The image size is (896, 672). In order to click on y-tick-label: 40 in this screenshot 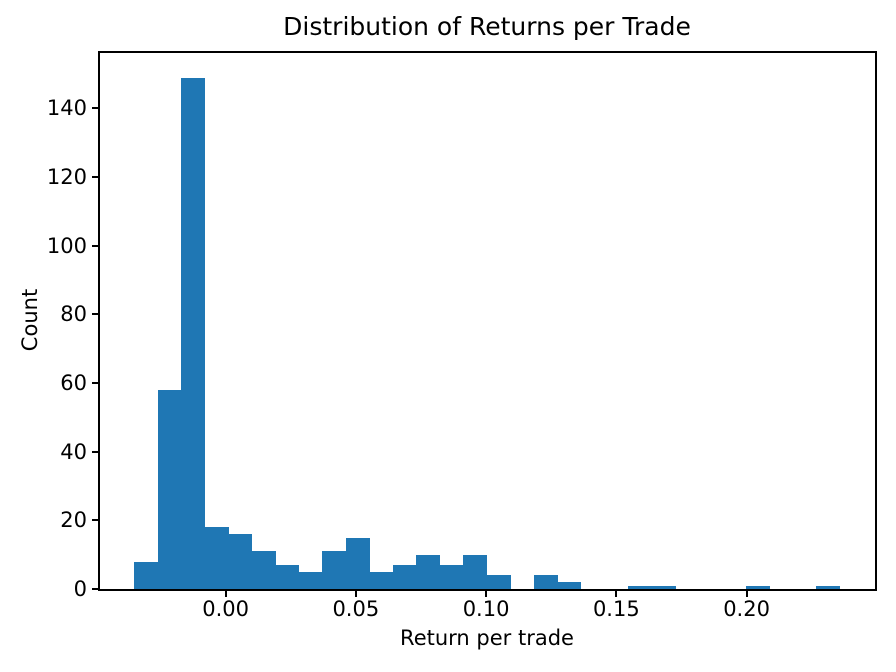, I will do `click(73, 451)`.